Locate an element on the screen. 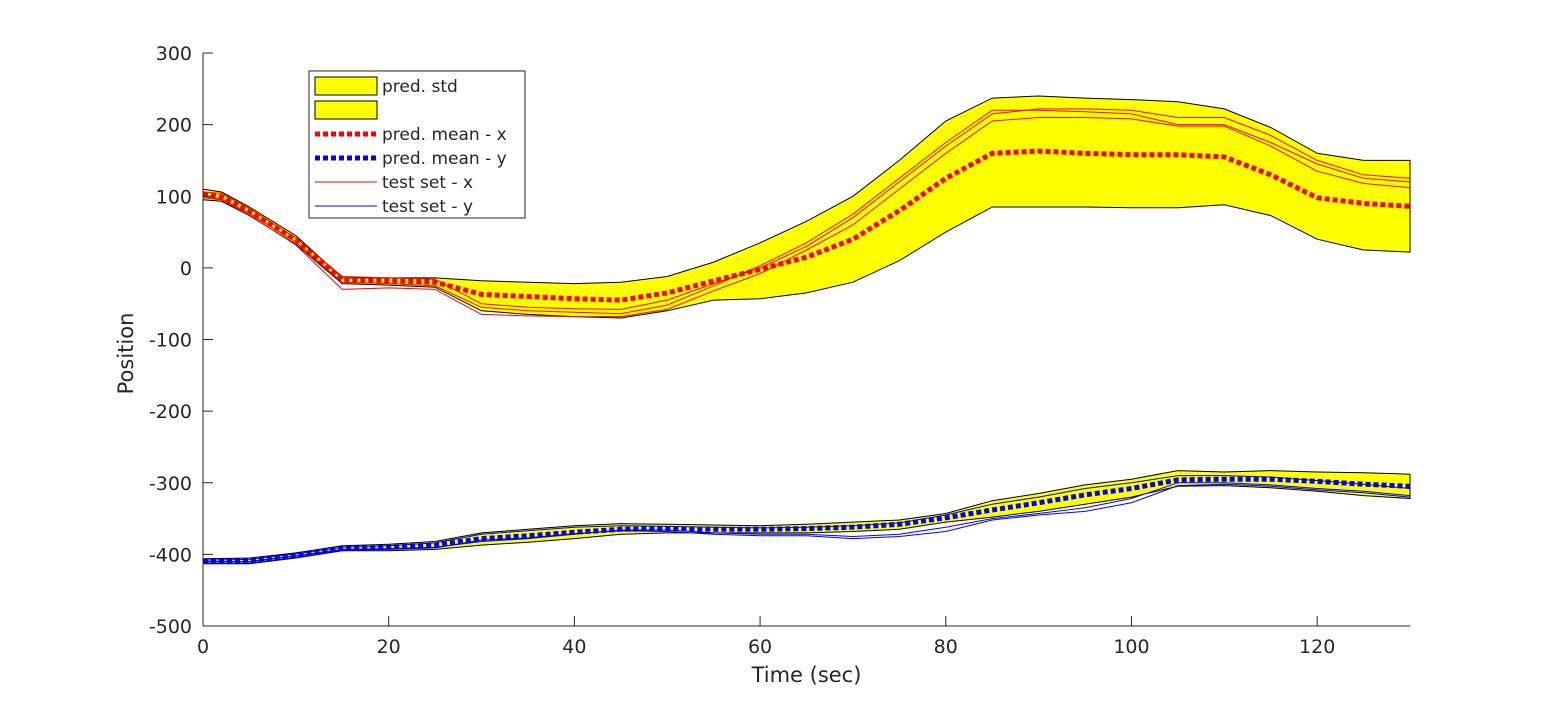 The image size is (1559, 703). y-tick-label: 300 is located at coordinates (174, 54).